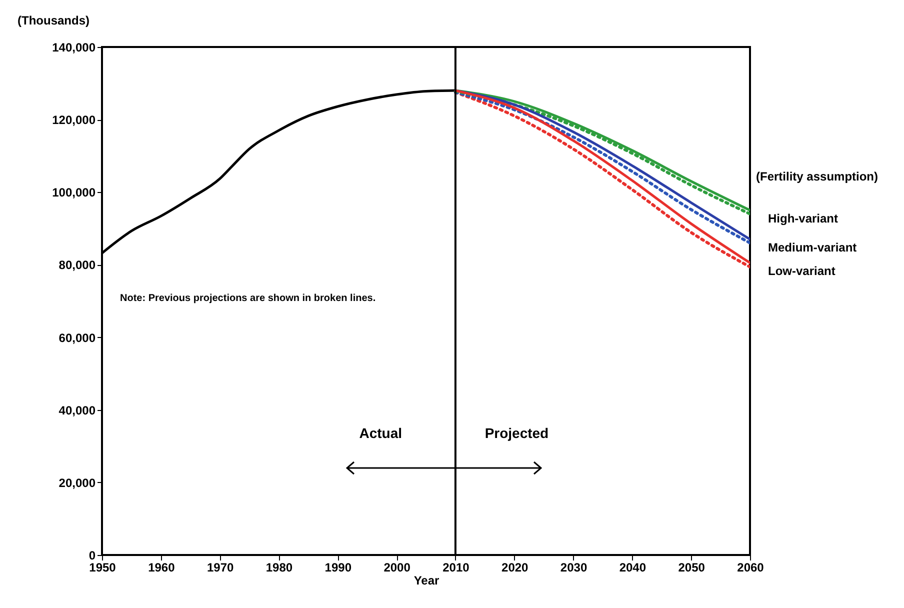 The width and height of the screenshot is (904, 608). Describe the element at coordinates (692, 567) in the screenshot. I see `x-tick-label: 2050` at that location.